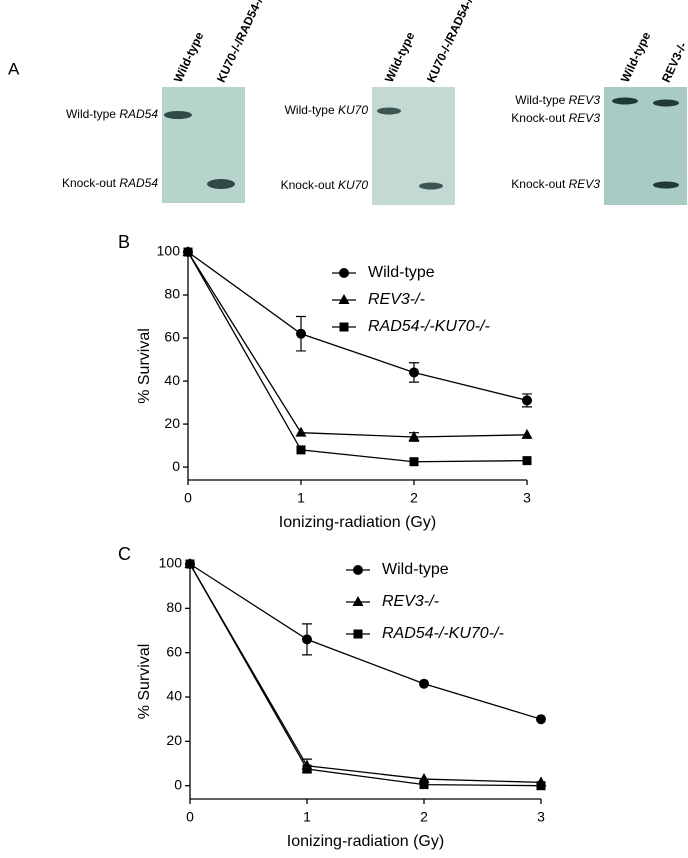  I want to click on band-label: Wild-type REV3, so click(557, 100).